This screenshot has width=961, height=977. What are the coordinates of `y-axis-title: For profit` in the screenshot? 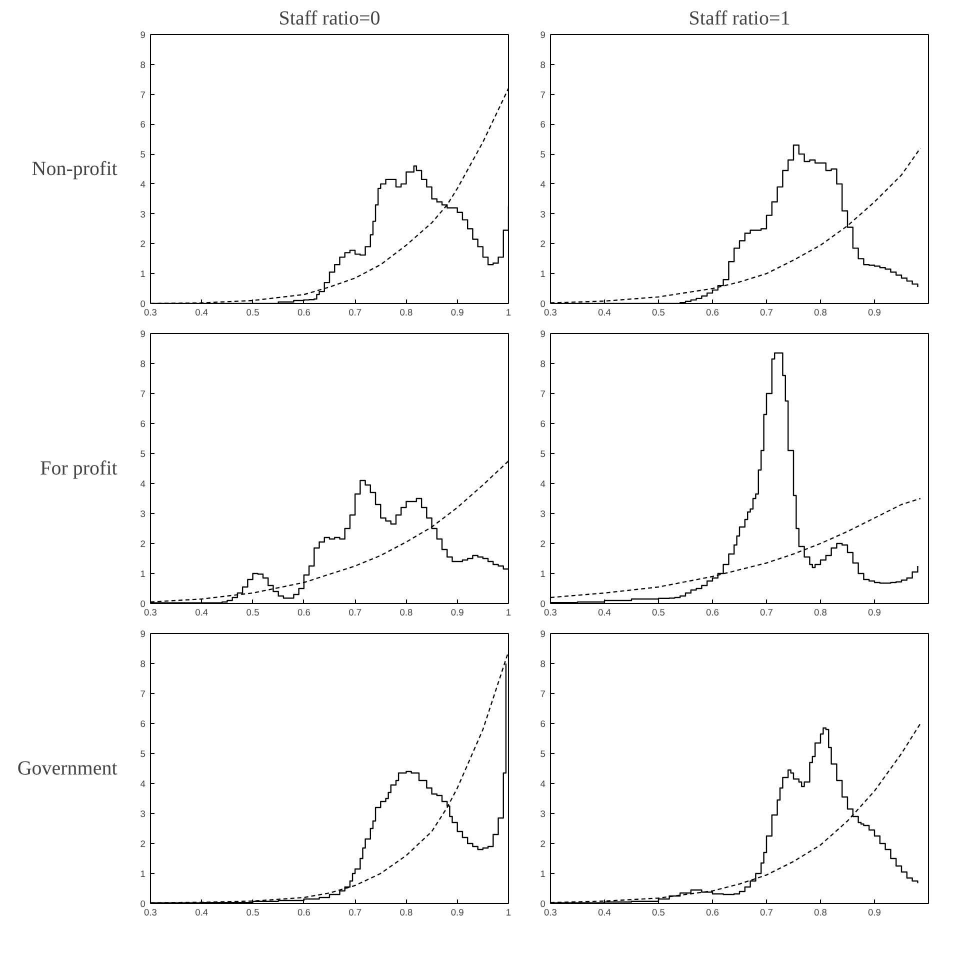 It's located at (79, 469).